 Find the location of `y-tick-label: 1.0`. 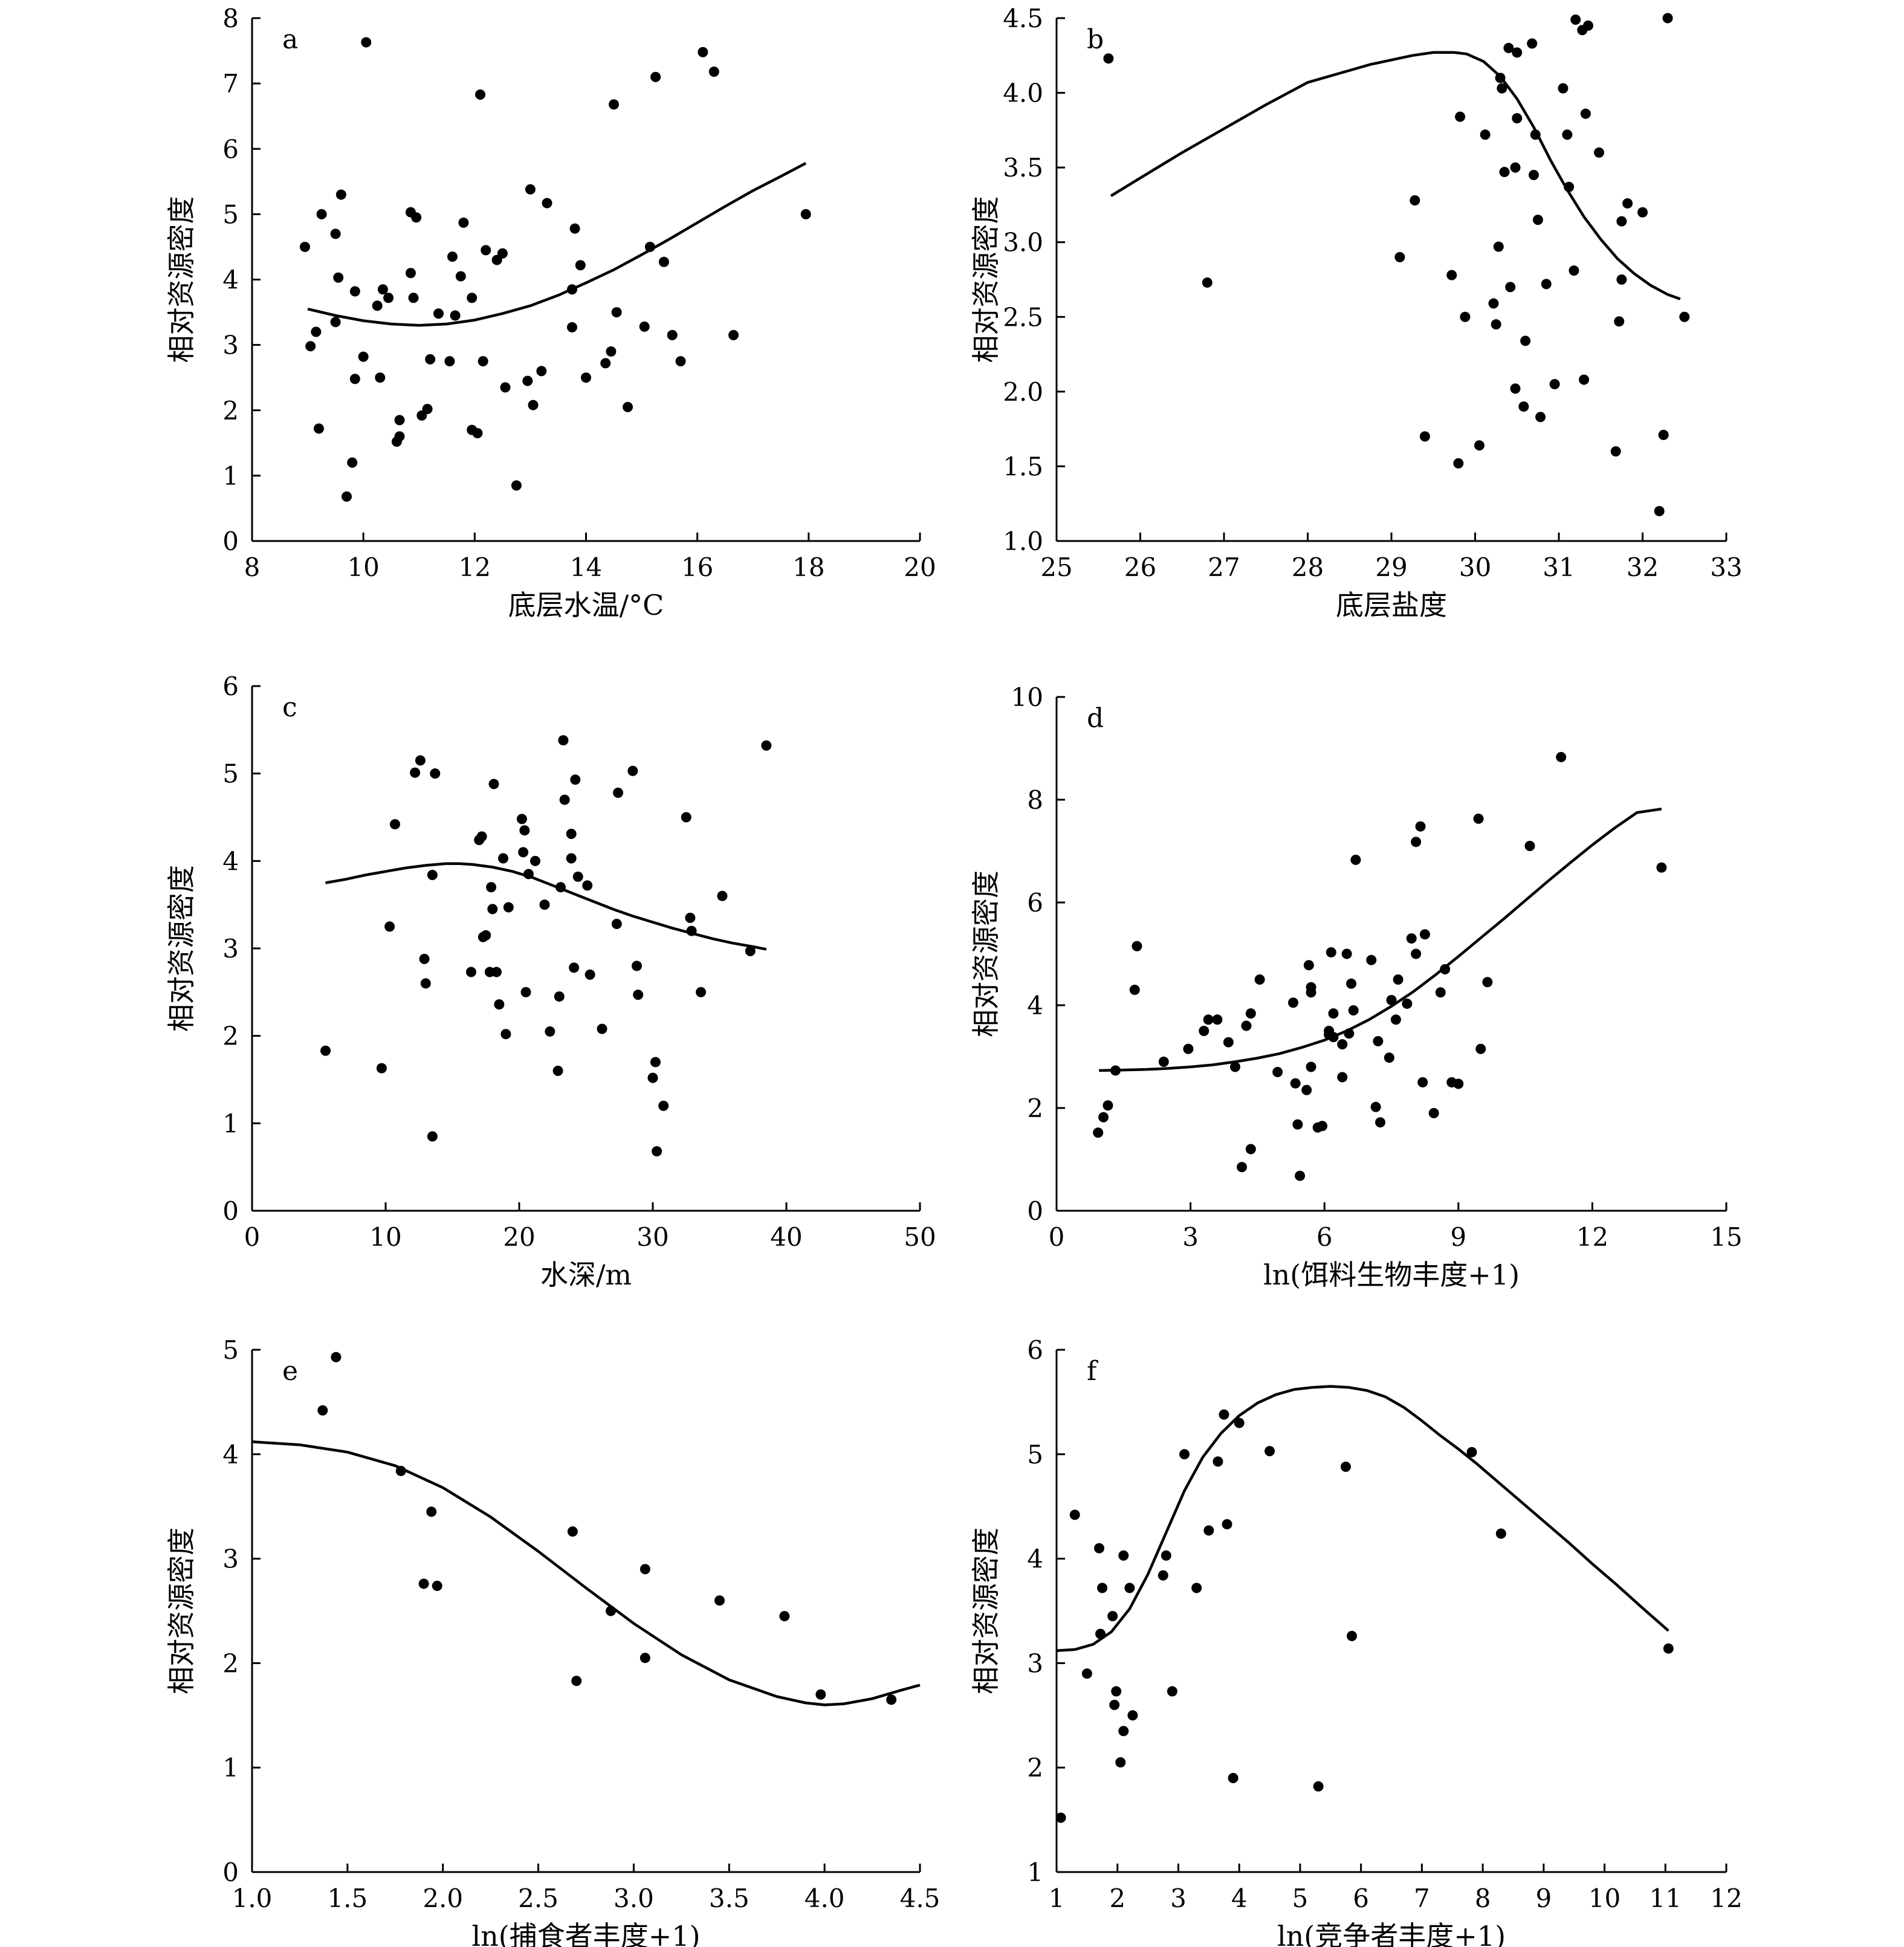

y-tick-label: 1.0 is located at coordinates (1023, 541).